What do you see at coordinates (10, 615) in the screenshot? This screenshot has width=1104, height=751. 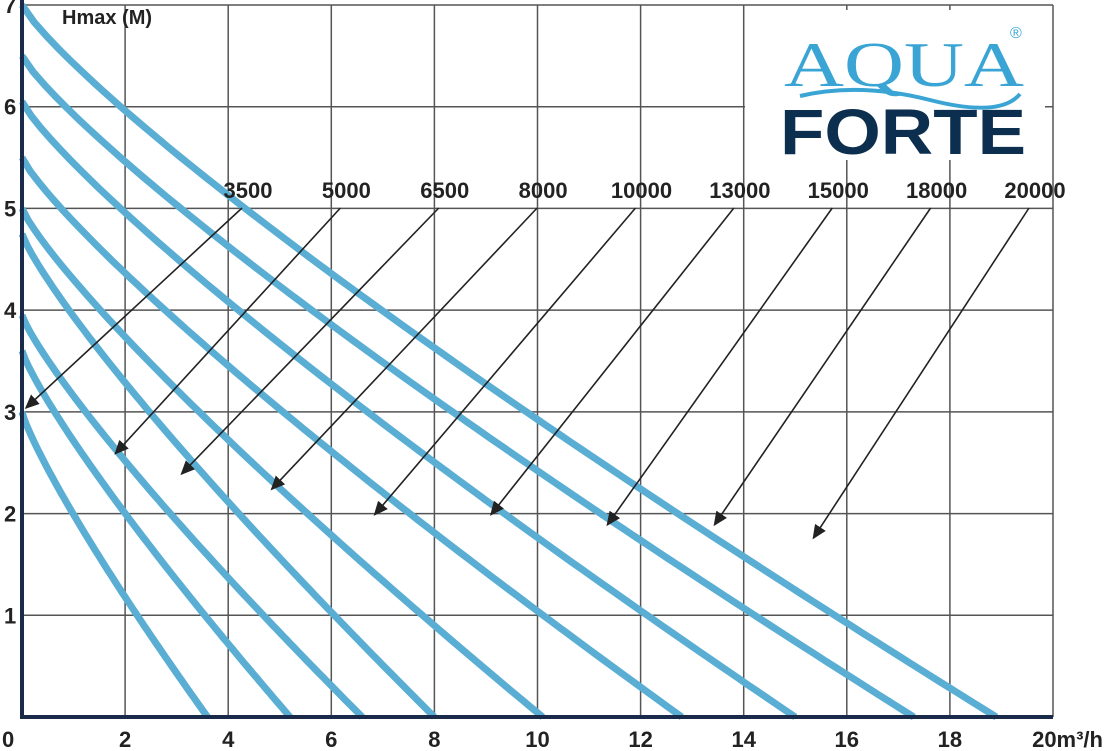 I see `y-tick-label: 1` at bounding box center [10, 615].